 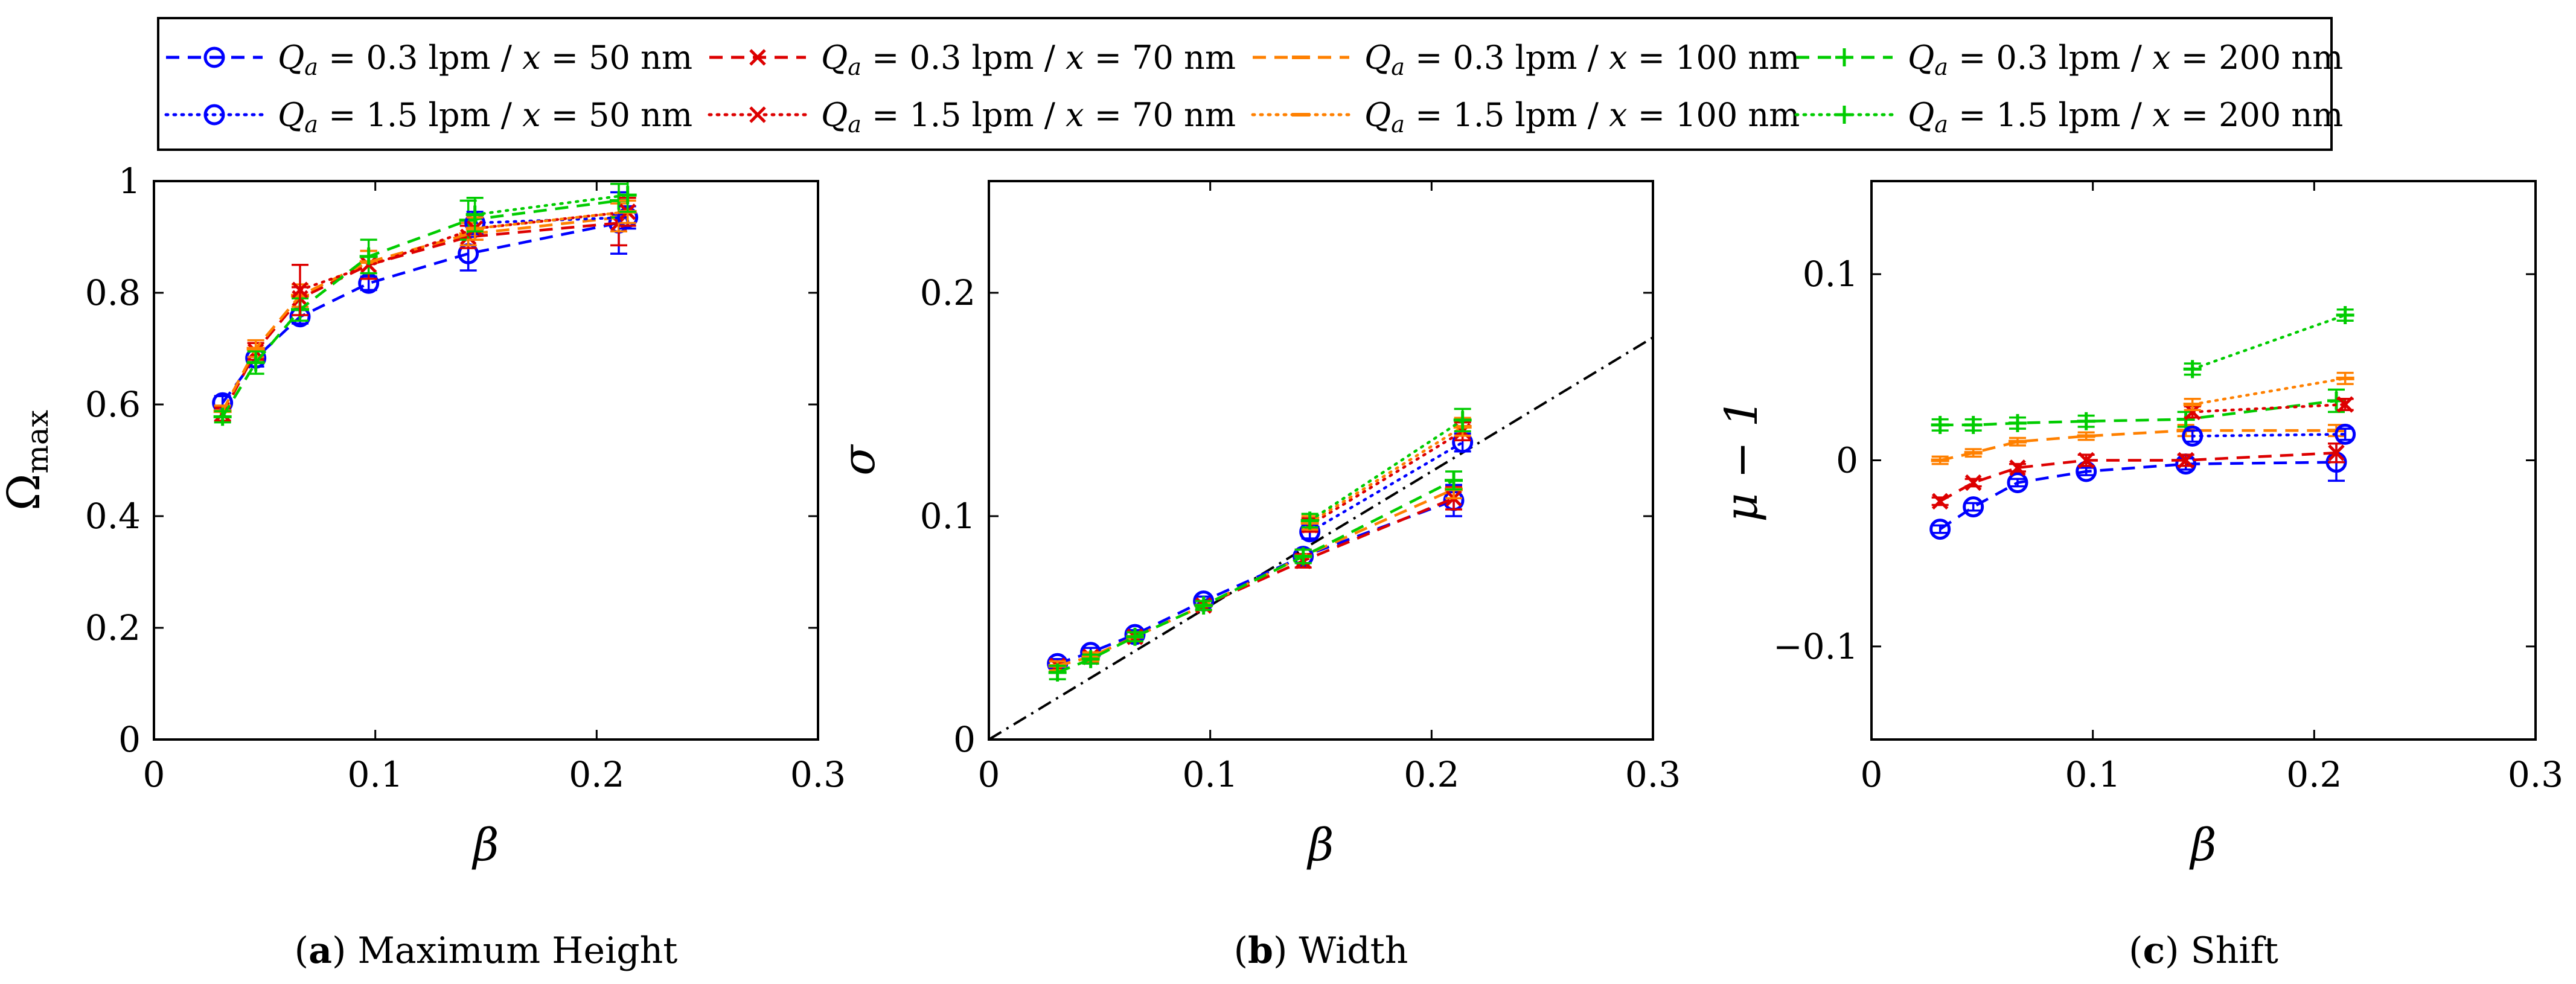 I want to click on caption-letter: c, so click(x=2154, y=951).